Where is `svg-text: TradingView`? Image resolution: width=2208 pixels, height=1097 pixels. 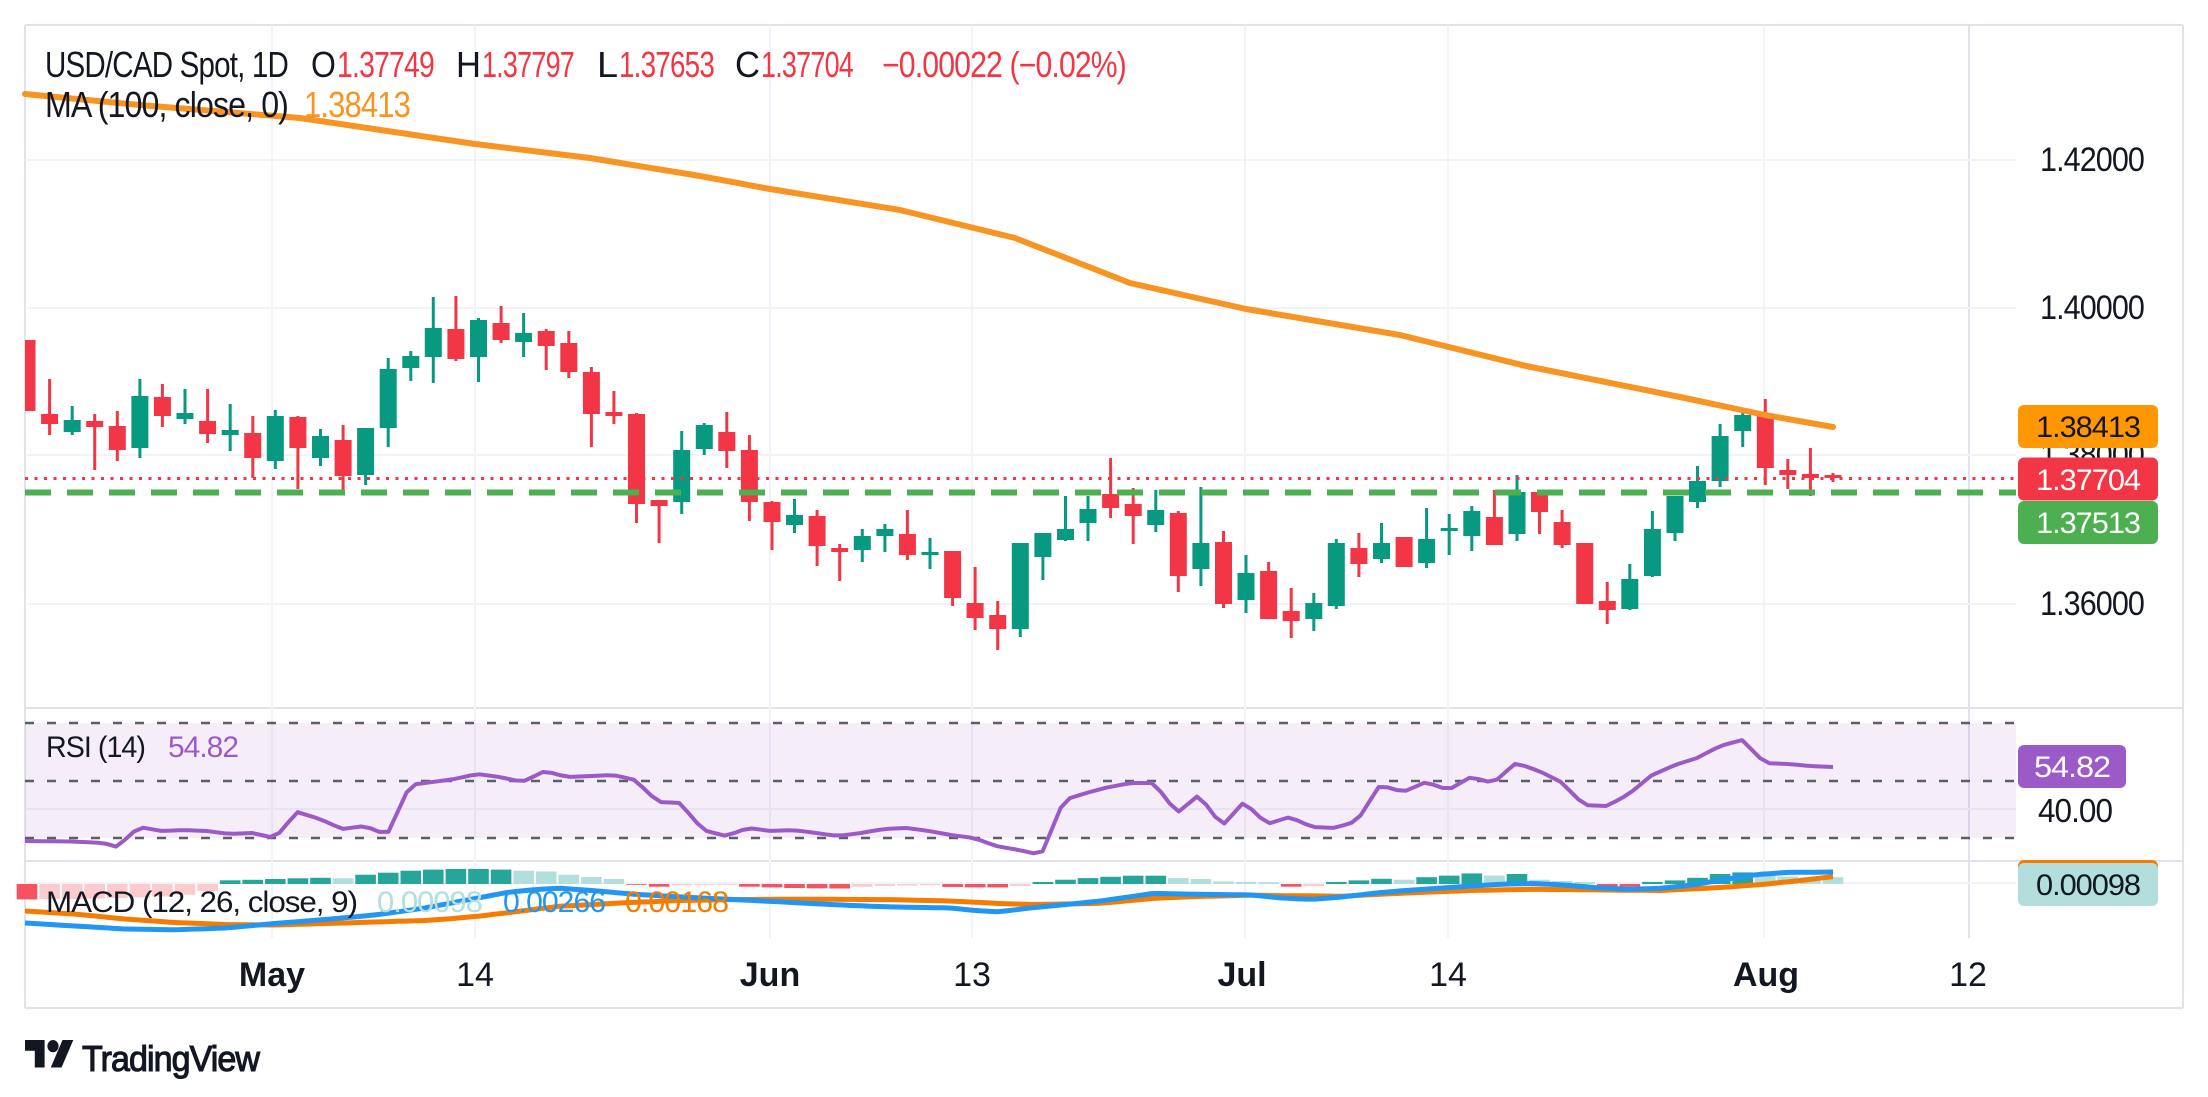 svg-text: TradingView is located at coordinates (171, 1058).